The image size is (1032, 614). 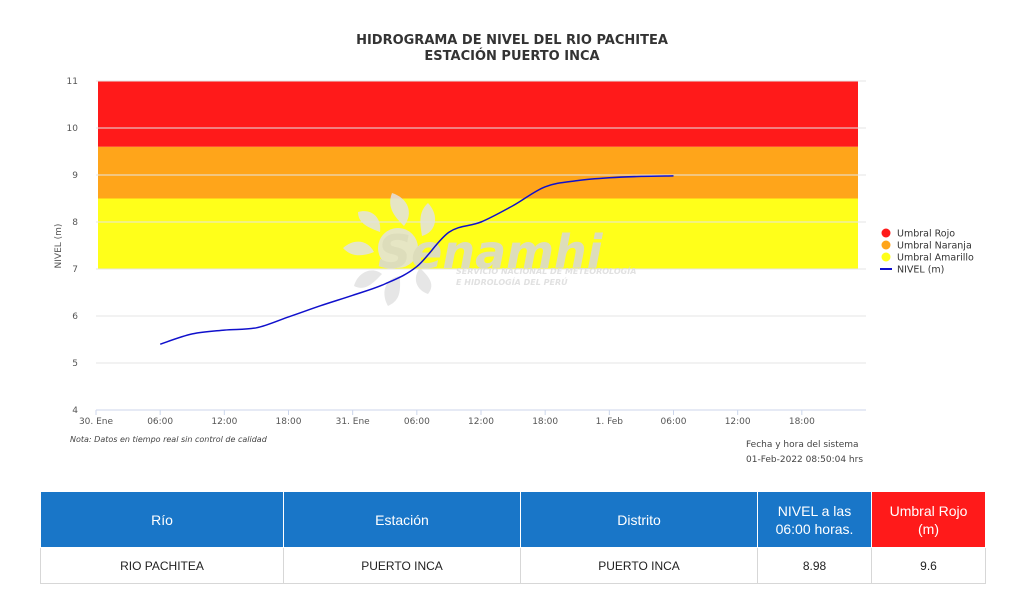 I want to click on cell-estacion: PUERTO INCA, so click(x=402, y=565).